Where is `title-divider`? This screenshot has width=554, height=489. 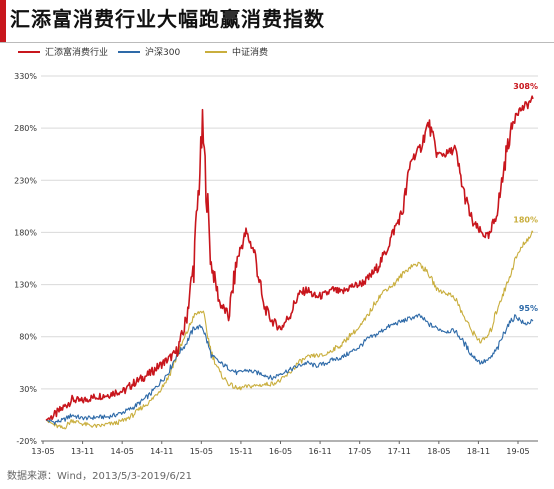
title-divider is located at coordinates (277, 42).